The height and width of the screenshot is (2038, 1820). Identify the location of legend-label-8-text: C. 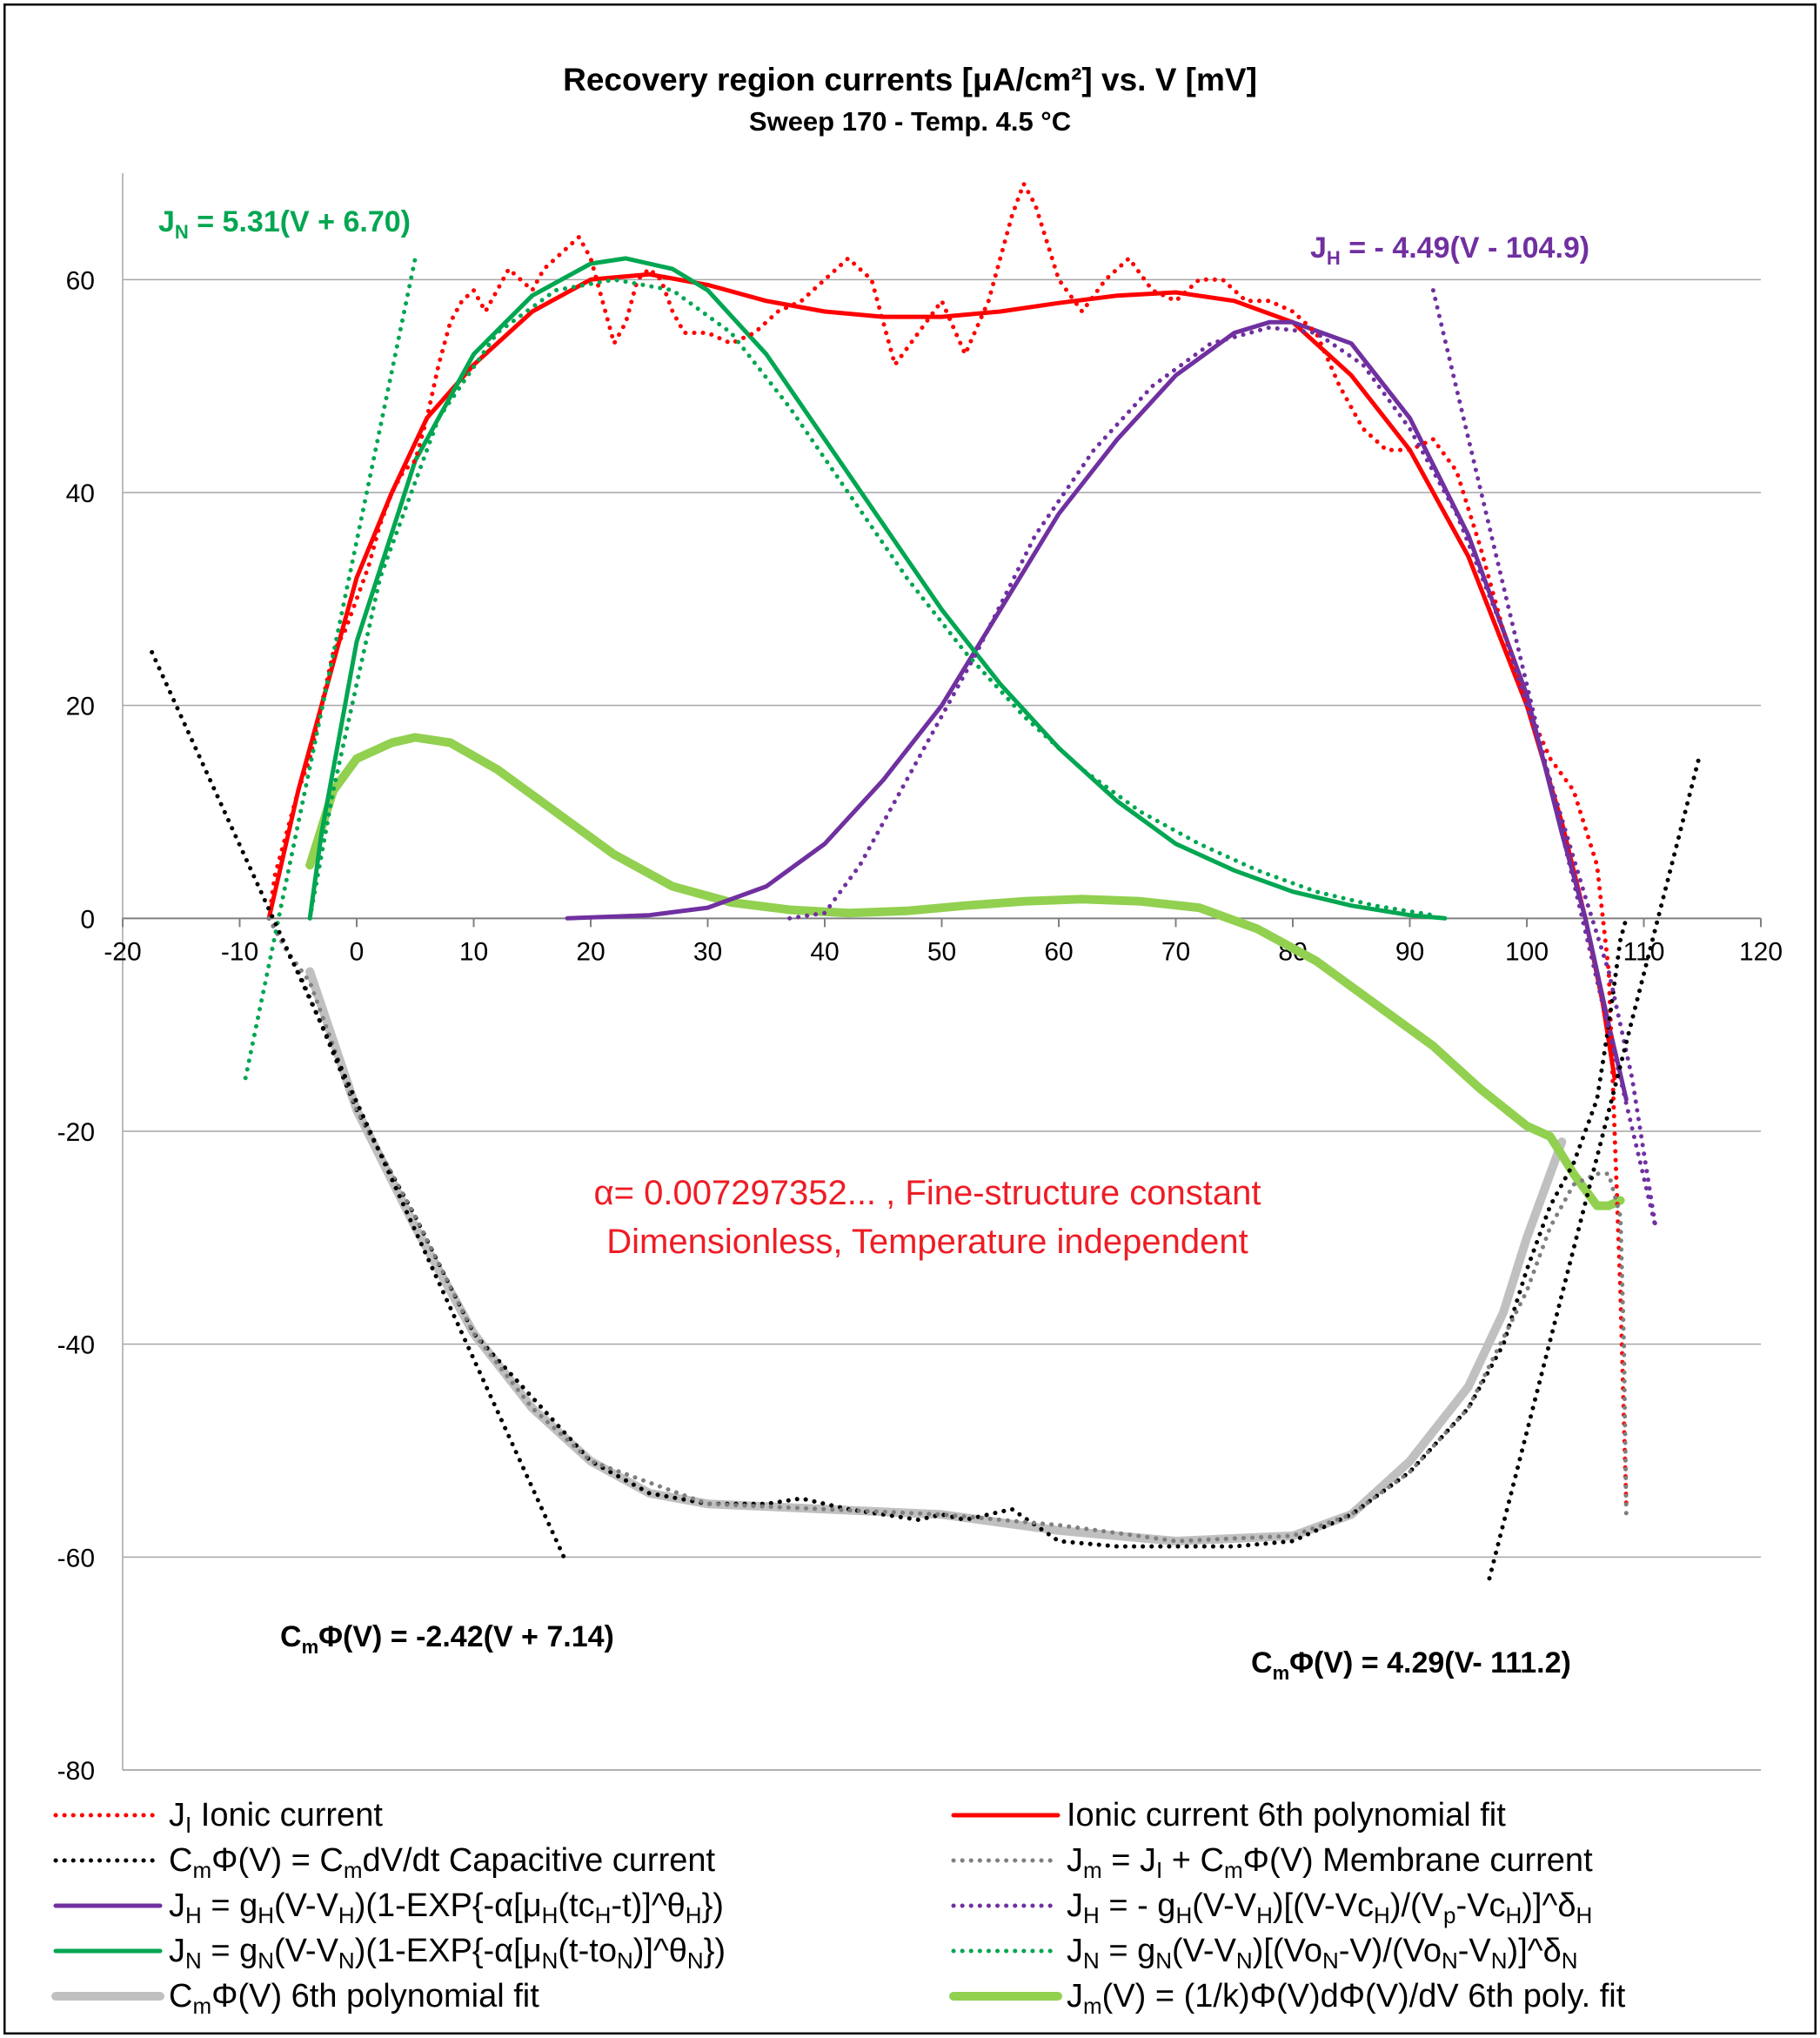
(180, 1996).